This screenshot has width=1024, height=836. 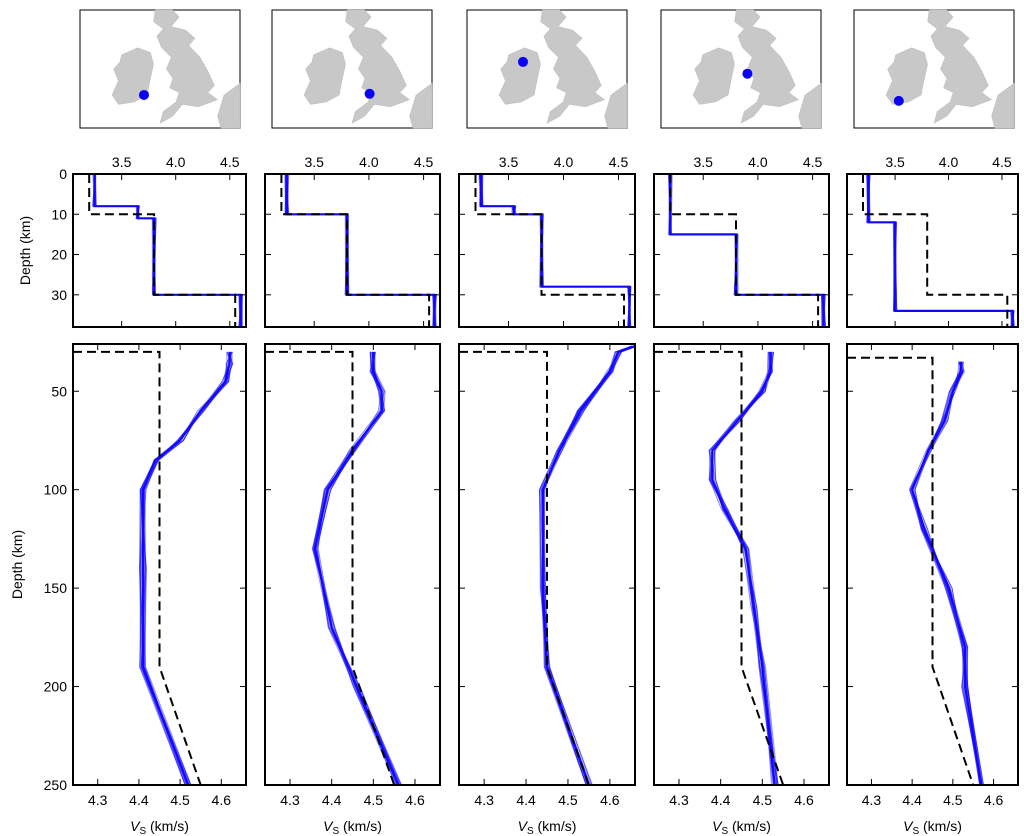 What do you see at coordinates (56, 490) in the screenshot?
I see `y-tick-label: 100` at bounding box center [56, 490].